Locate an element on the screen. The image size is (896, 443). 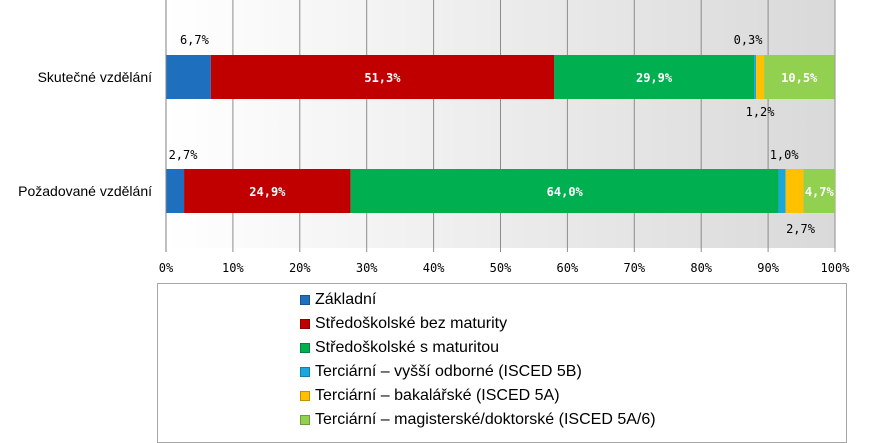
legend-item: Středoškolské bez maturity is located at coordinates (478, 324).